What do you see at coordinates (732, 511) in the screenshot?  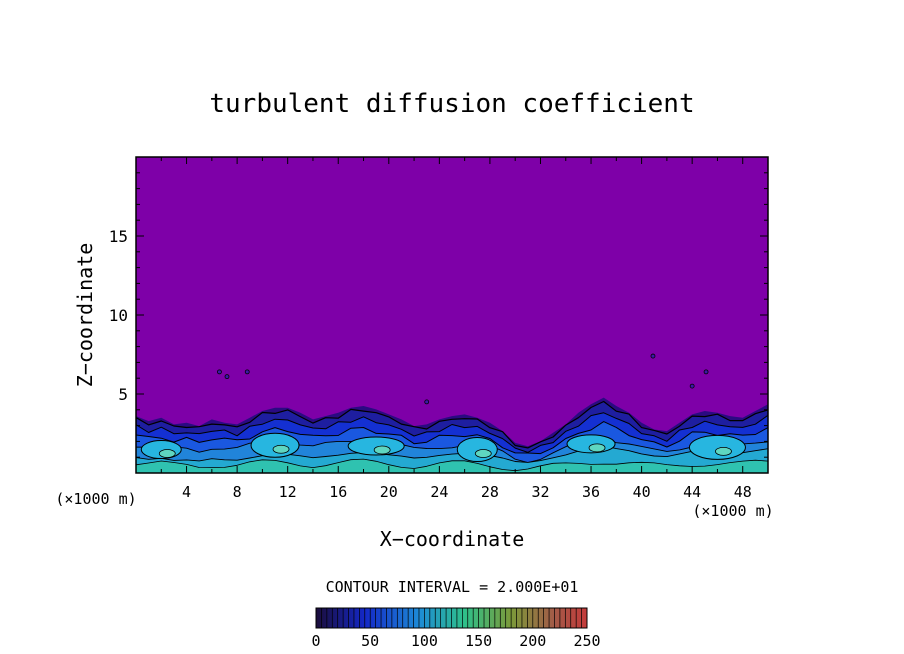 I see `x-unit-label-right: (×1000 m)` at bounding box center [732, 511].